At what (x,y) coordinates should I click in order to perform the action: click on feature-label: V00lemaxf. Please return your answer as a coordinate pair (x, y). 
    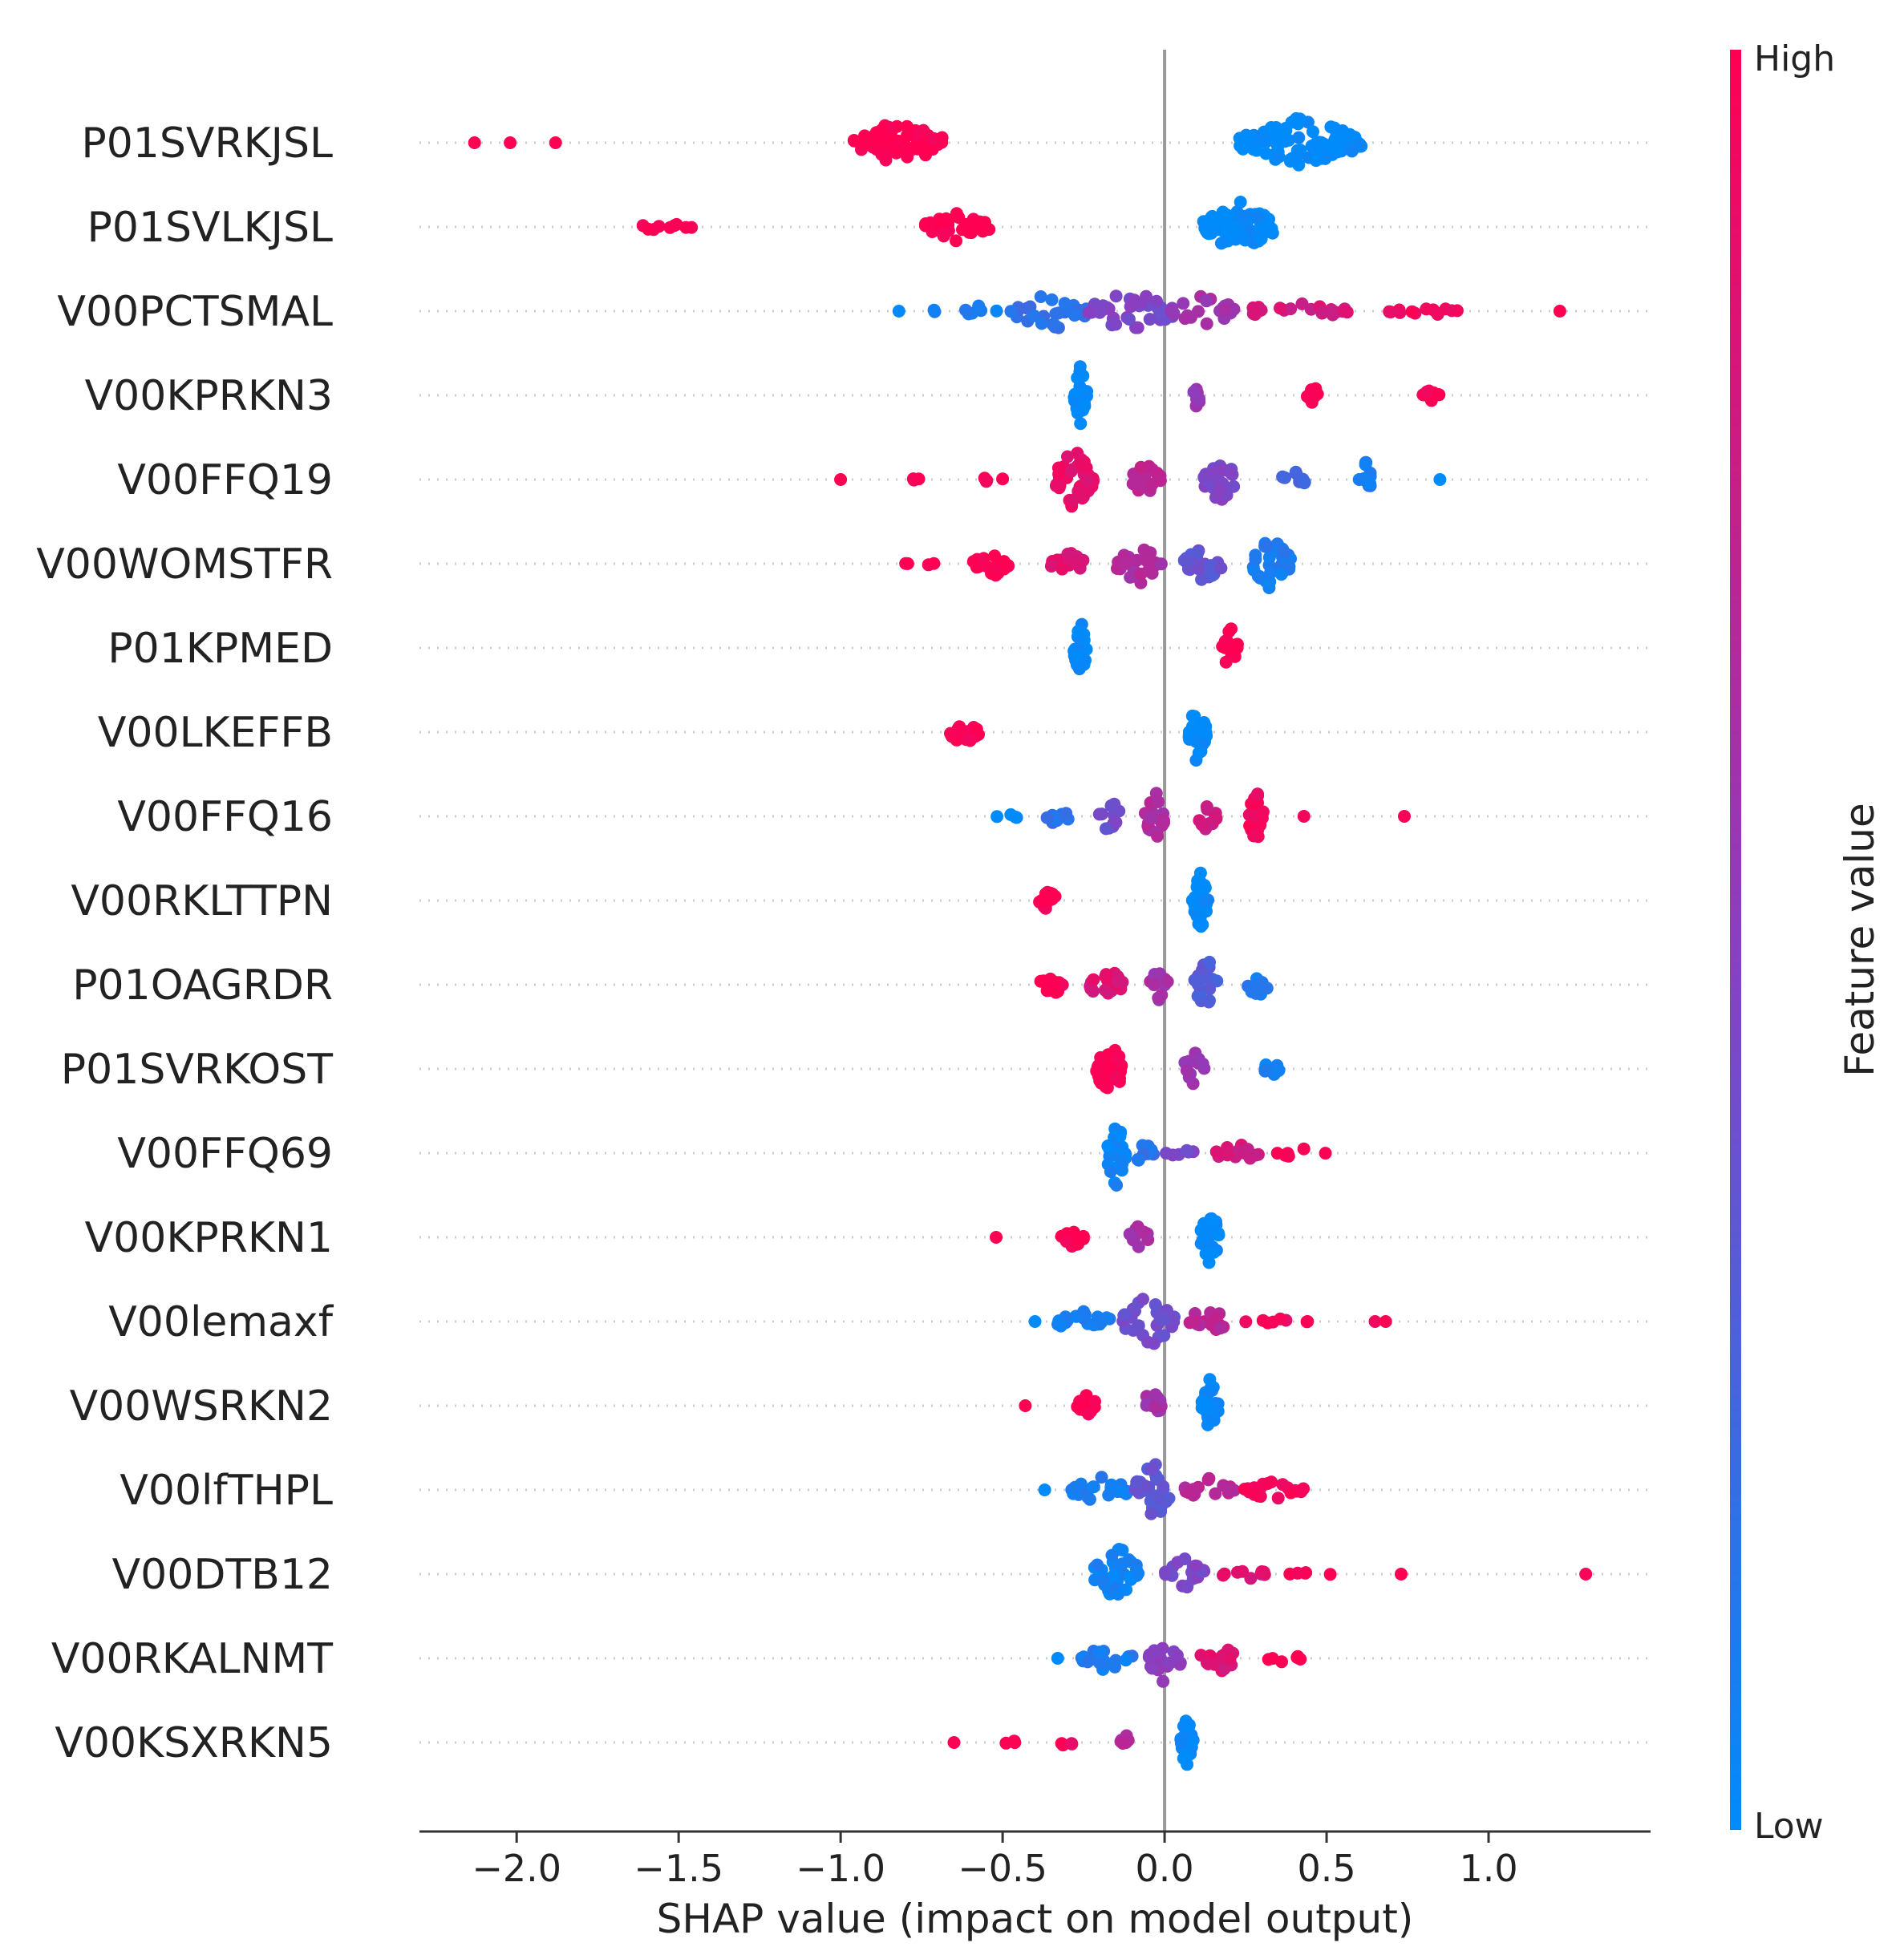
    Looking at the image, I should click on (221, 1322).